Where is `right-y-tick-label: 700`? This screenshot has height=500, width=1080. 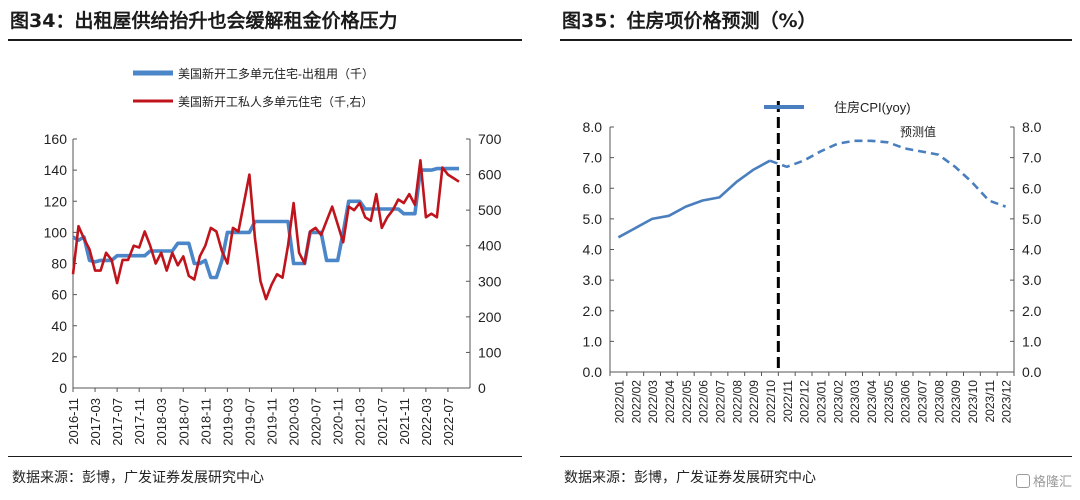
right-y-tick-label: 700 is located at coordinates (490, 139).